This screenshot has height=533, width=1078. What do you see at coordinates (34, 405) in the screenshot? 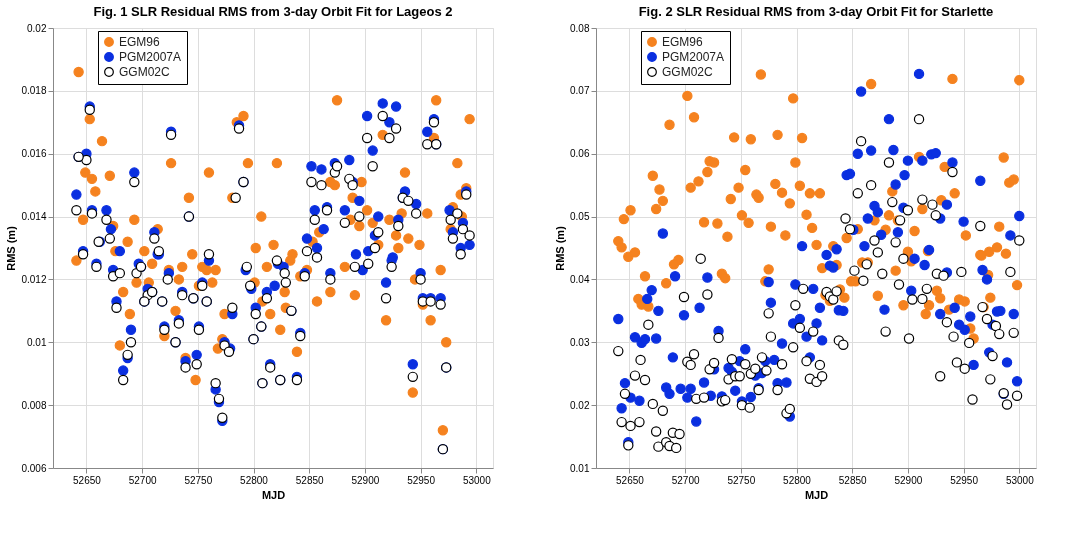
I see `y-tick-label: 0.008` at bounding box center [34, 405].